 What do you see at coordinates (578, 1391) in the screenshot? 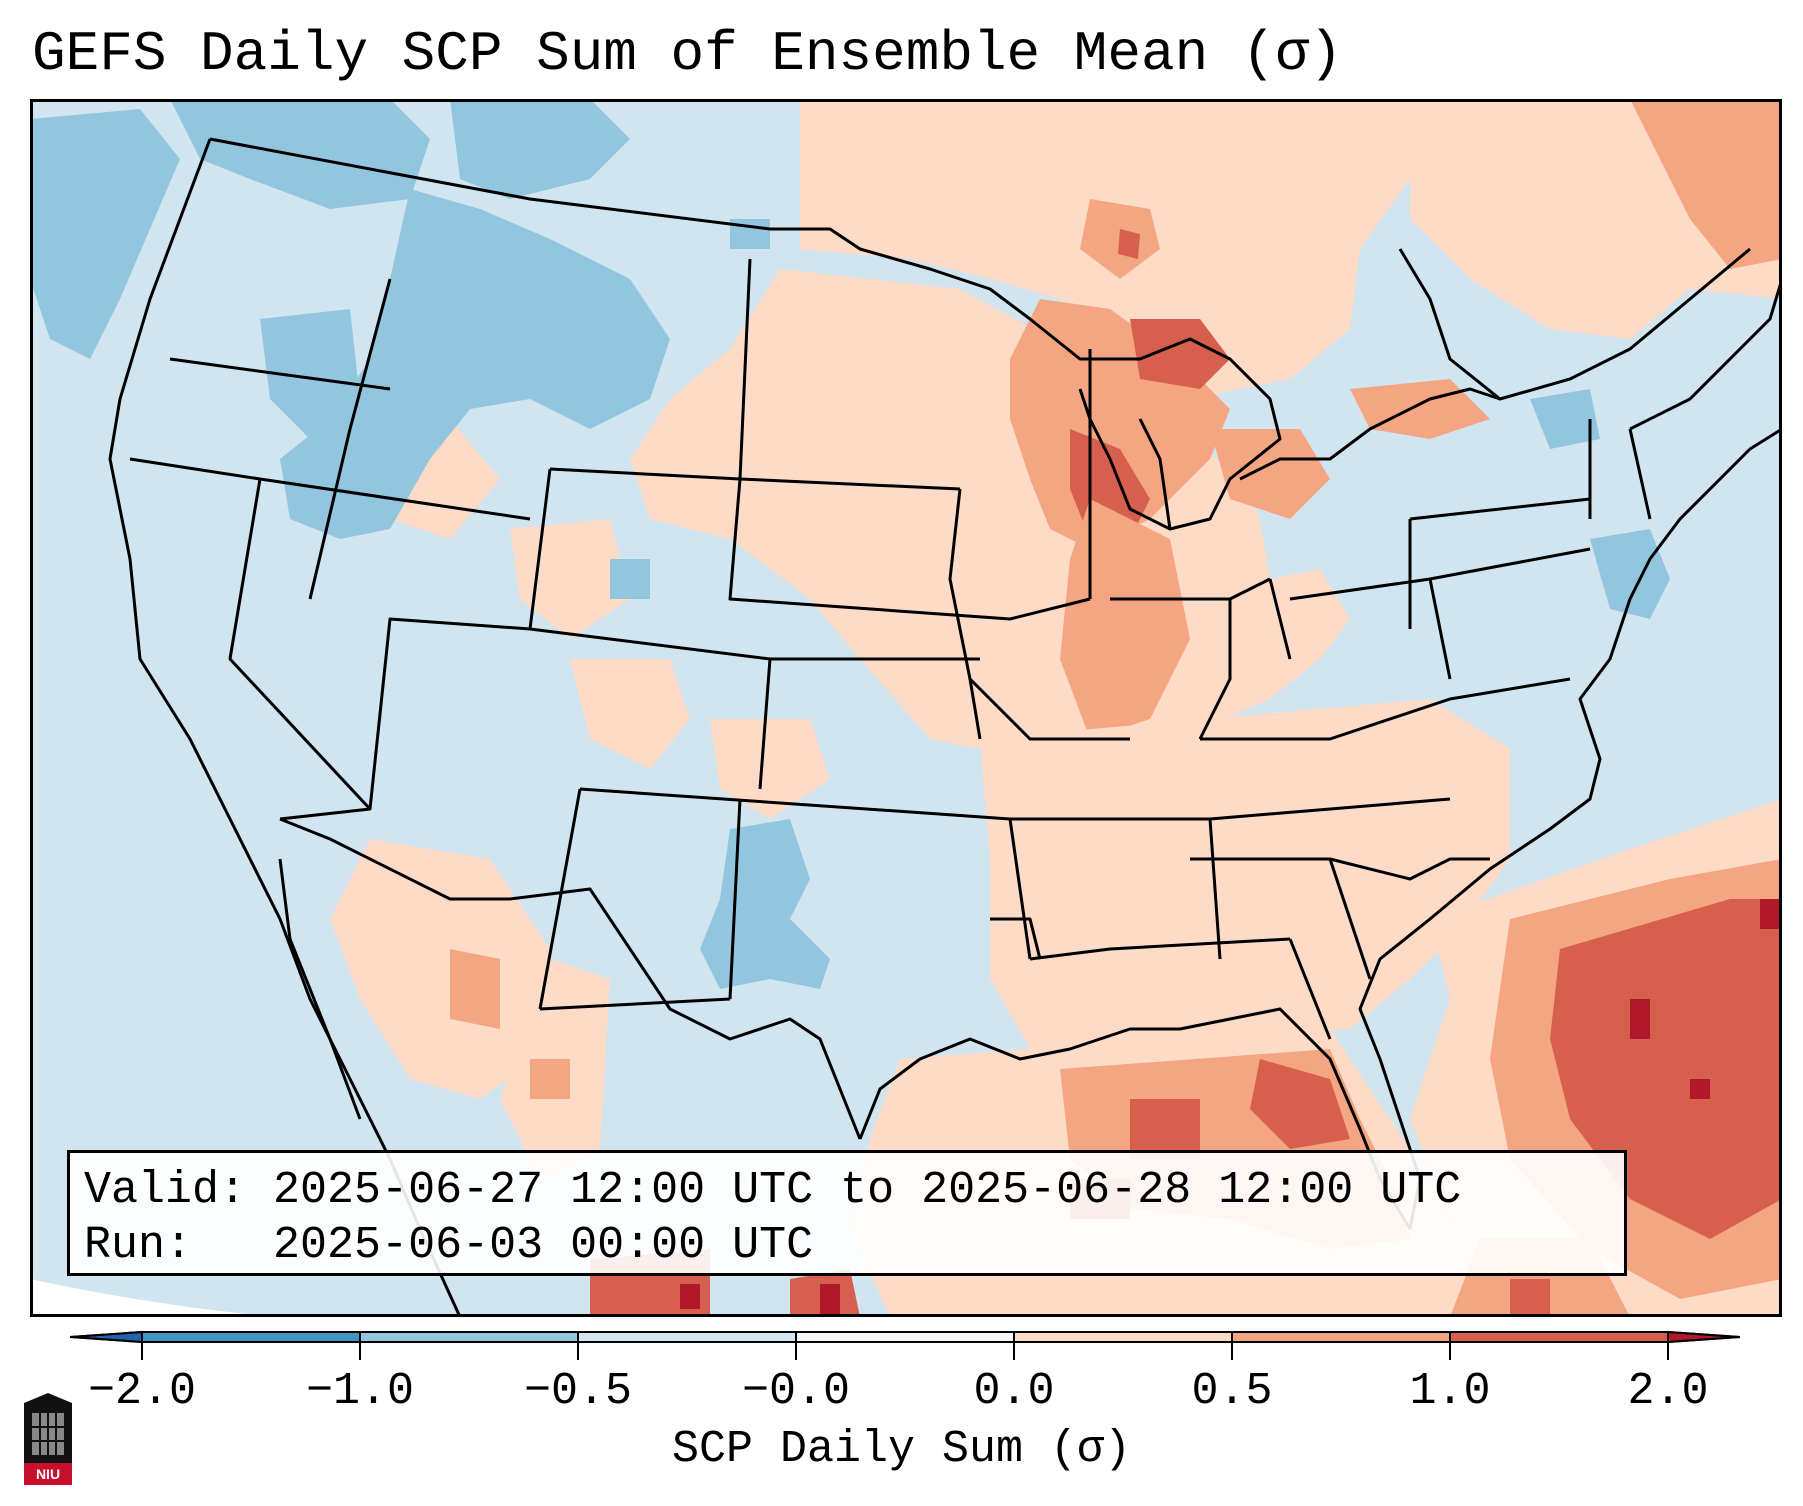
I see `colorbar-tick-label: −0.5` at bounding box center [578, 1391].